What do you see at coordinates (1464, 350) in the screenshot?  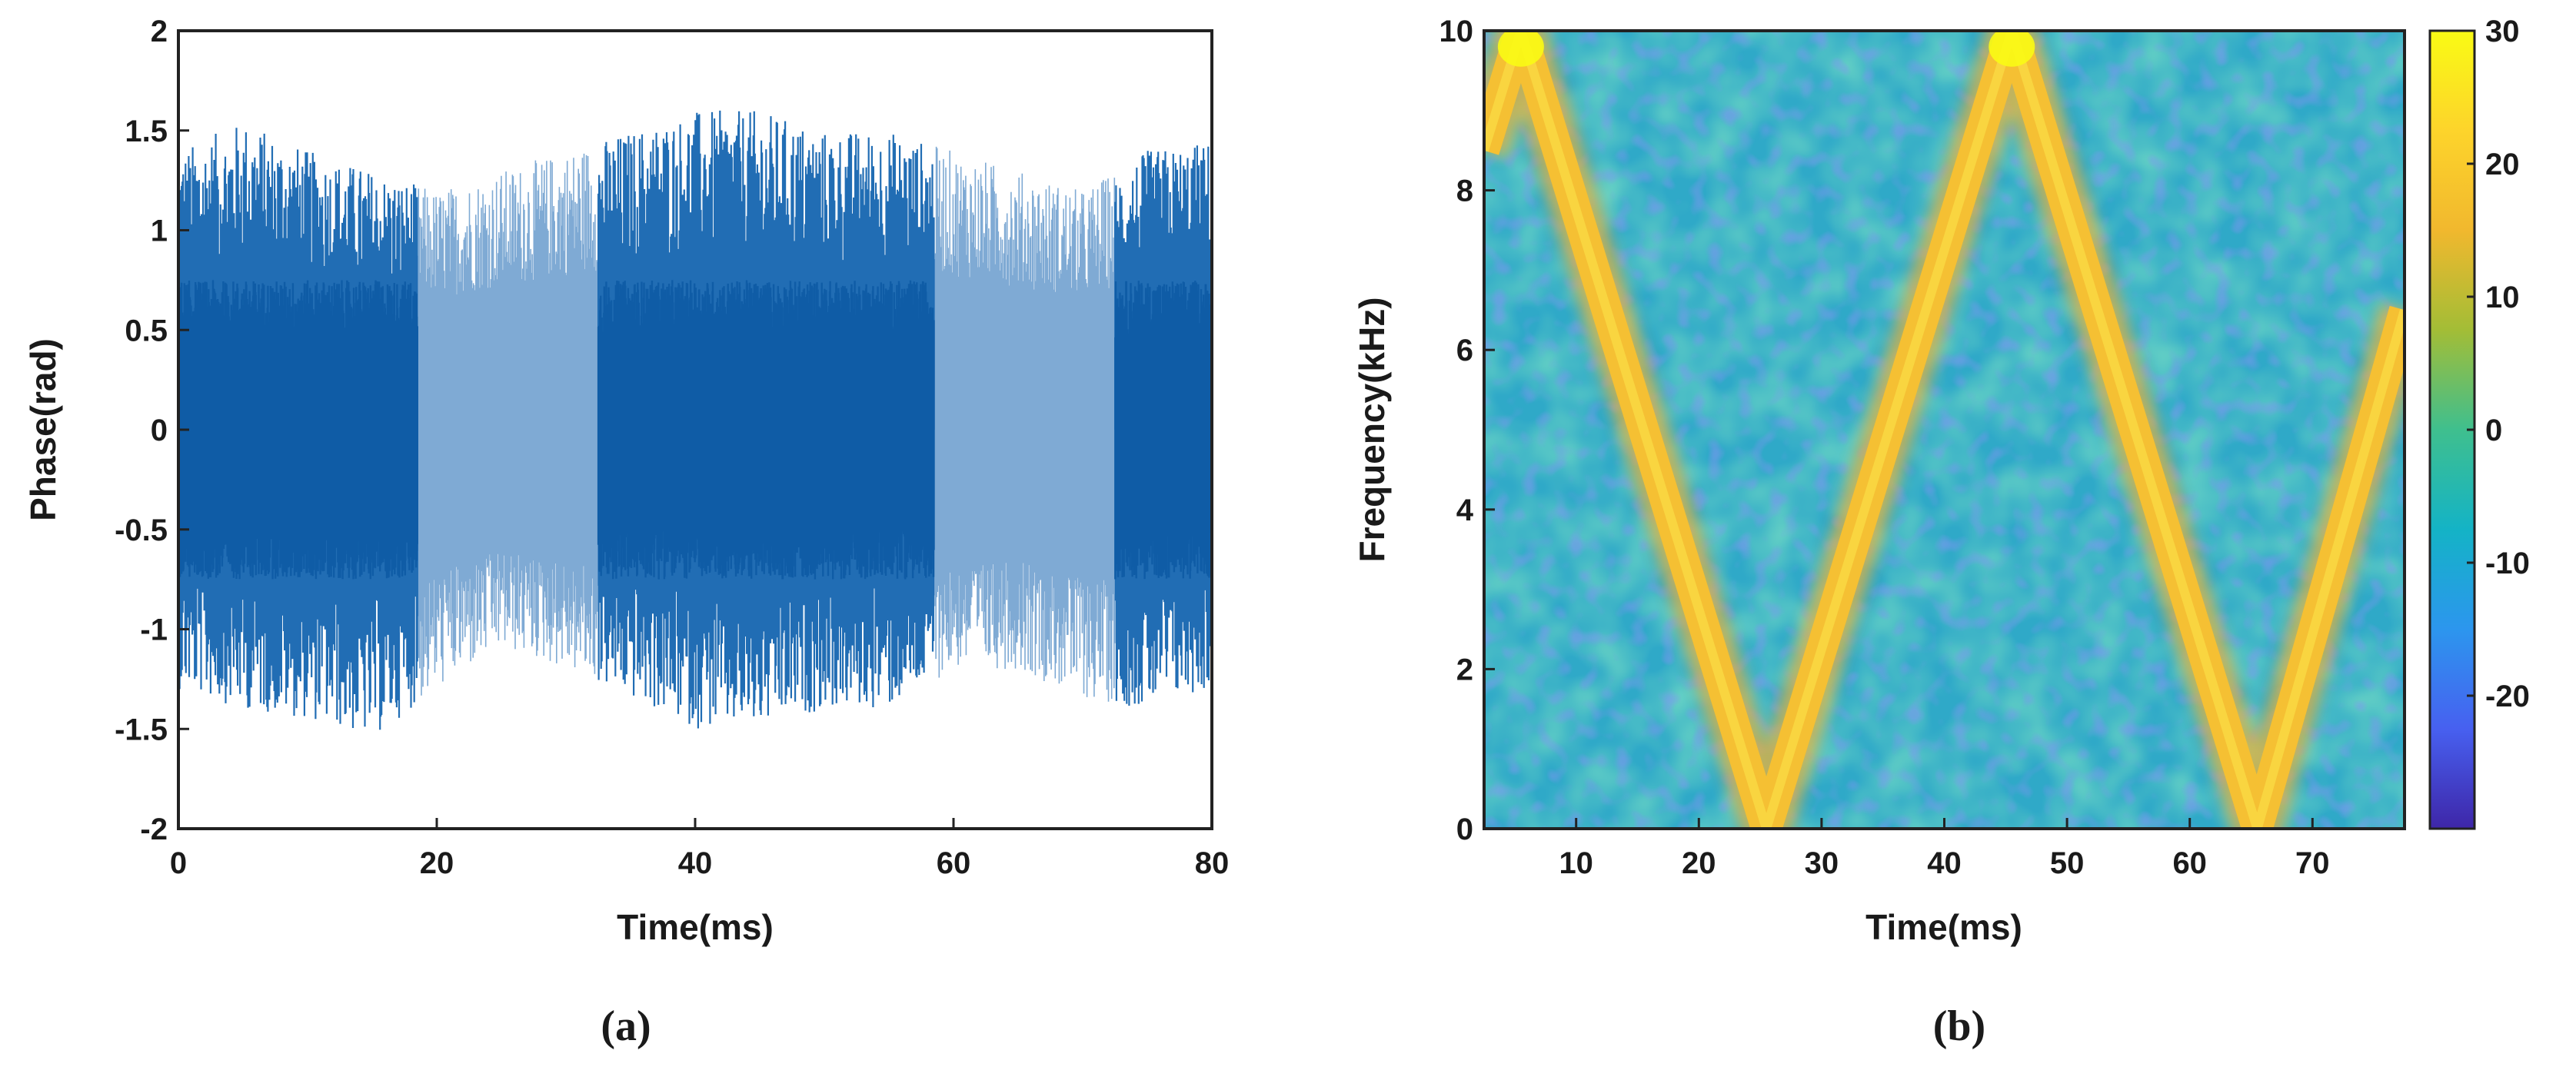 I see `panel-b-y-tick-label: 6` at bounding box center [1464, 350].